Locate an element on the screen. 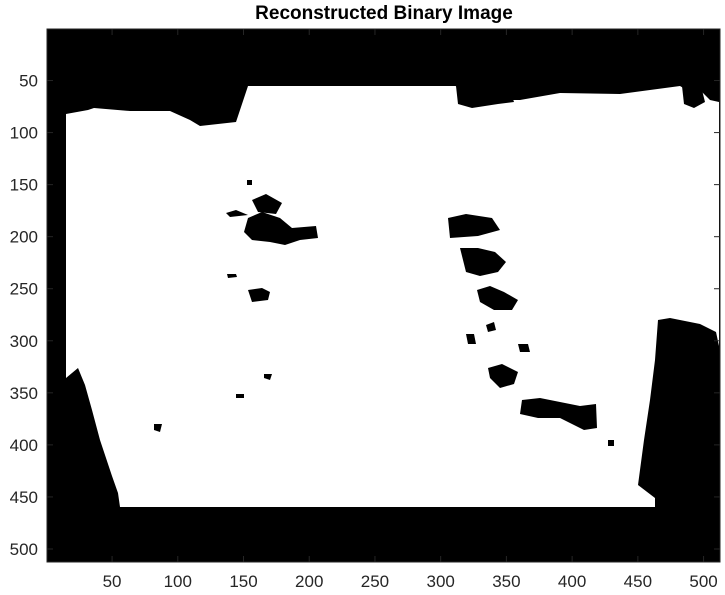  x-tick-label: 150 is located at coordinates (243, 581).